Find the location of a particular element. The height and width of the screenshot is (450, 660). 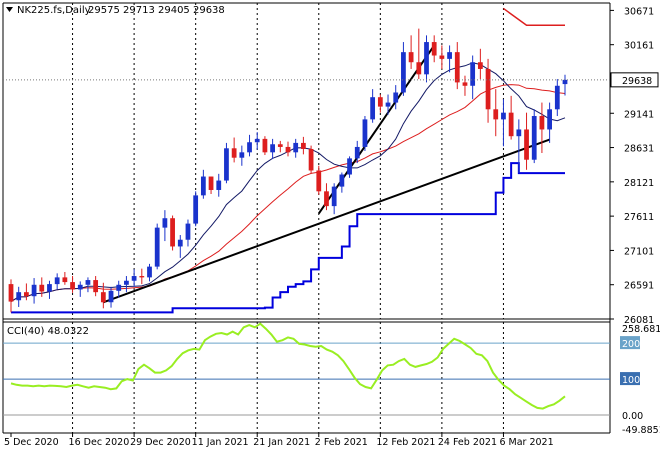

cci-axis-label: 258.6815 is located at coordinates (641, 329).